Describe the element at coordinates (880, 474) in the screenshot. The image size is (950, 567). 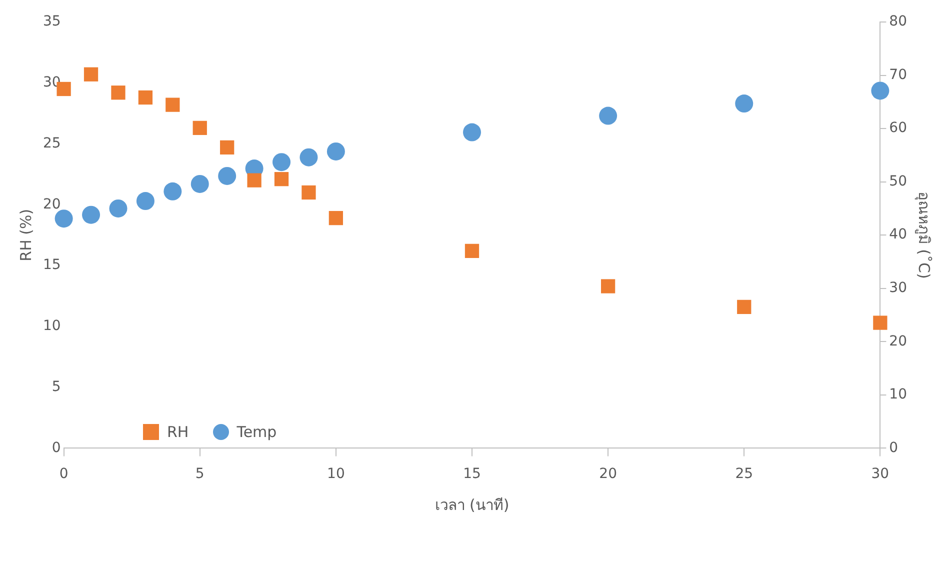
I see `x-tick-label: 30` at that location.